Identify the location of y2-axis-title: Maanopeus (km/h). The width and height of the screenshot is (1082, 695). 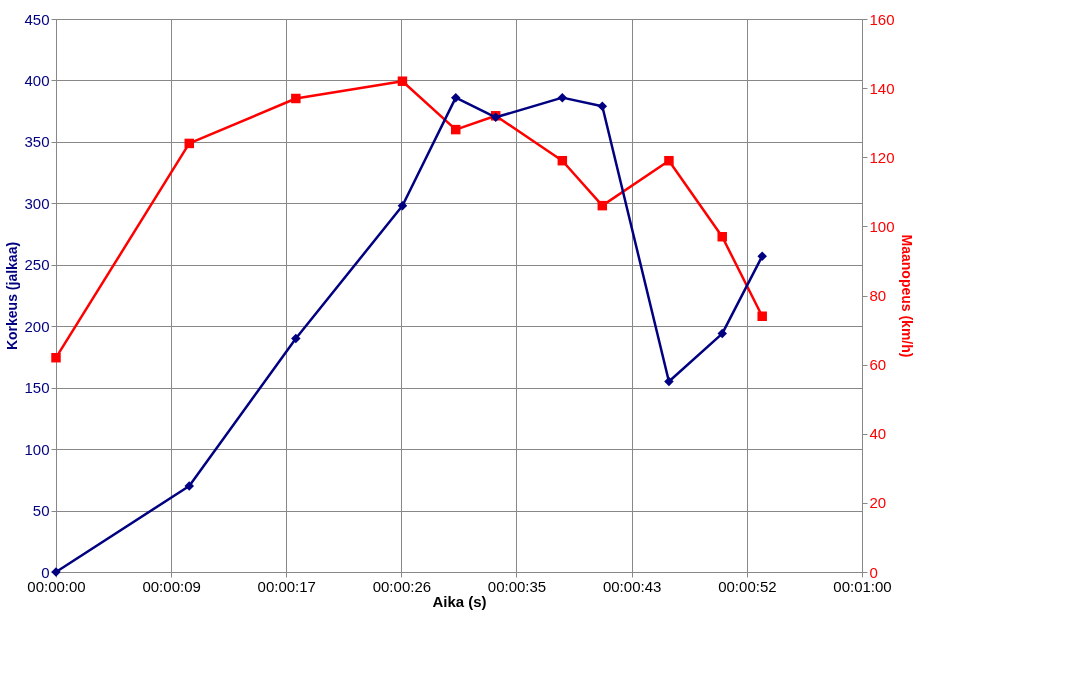
(906, 296).